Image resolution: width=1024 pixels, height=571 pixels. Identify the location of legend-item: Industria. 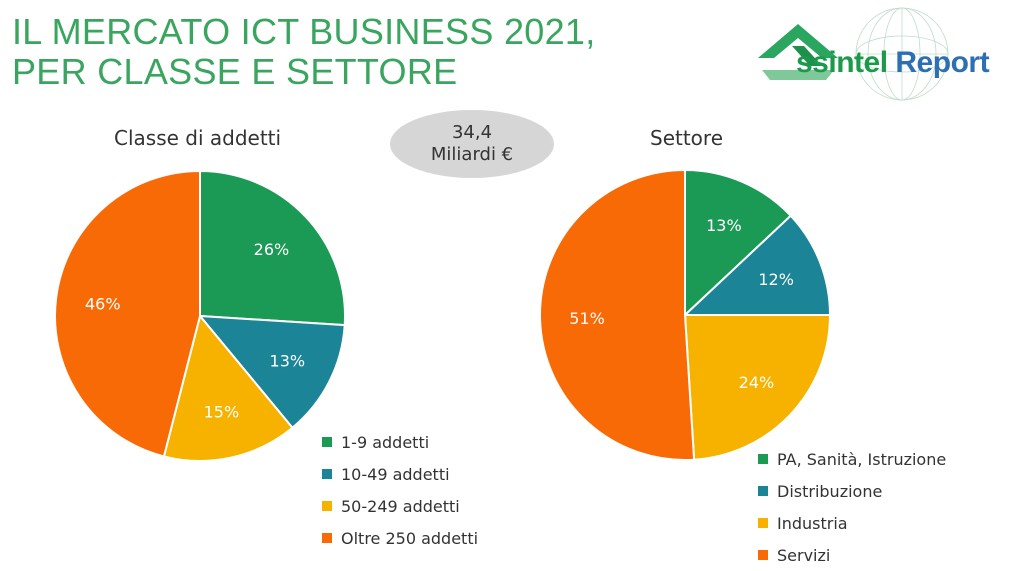
(852, 523).